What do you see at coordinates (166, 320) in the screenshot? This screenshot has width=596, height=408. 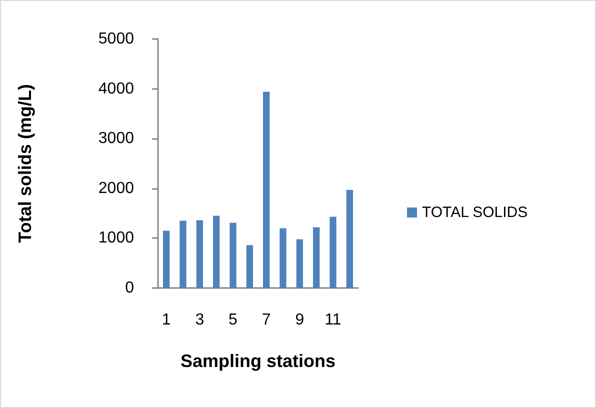 I see `x-tick-label: 1` at bounding box center [166, 320].